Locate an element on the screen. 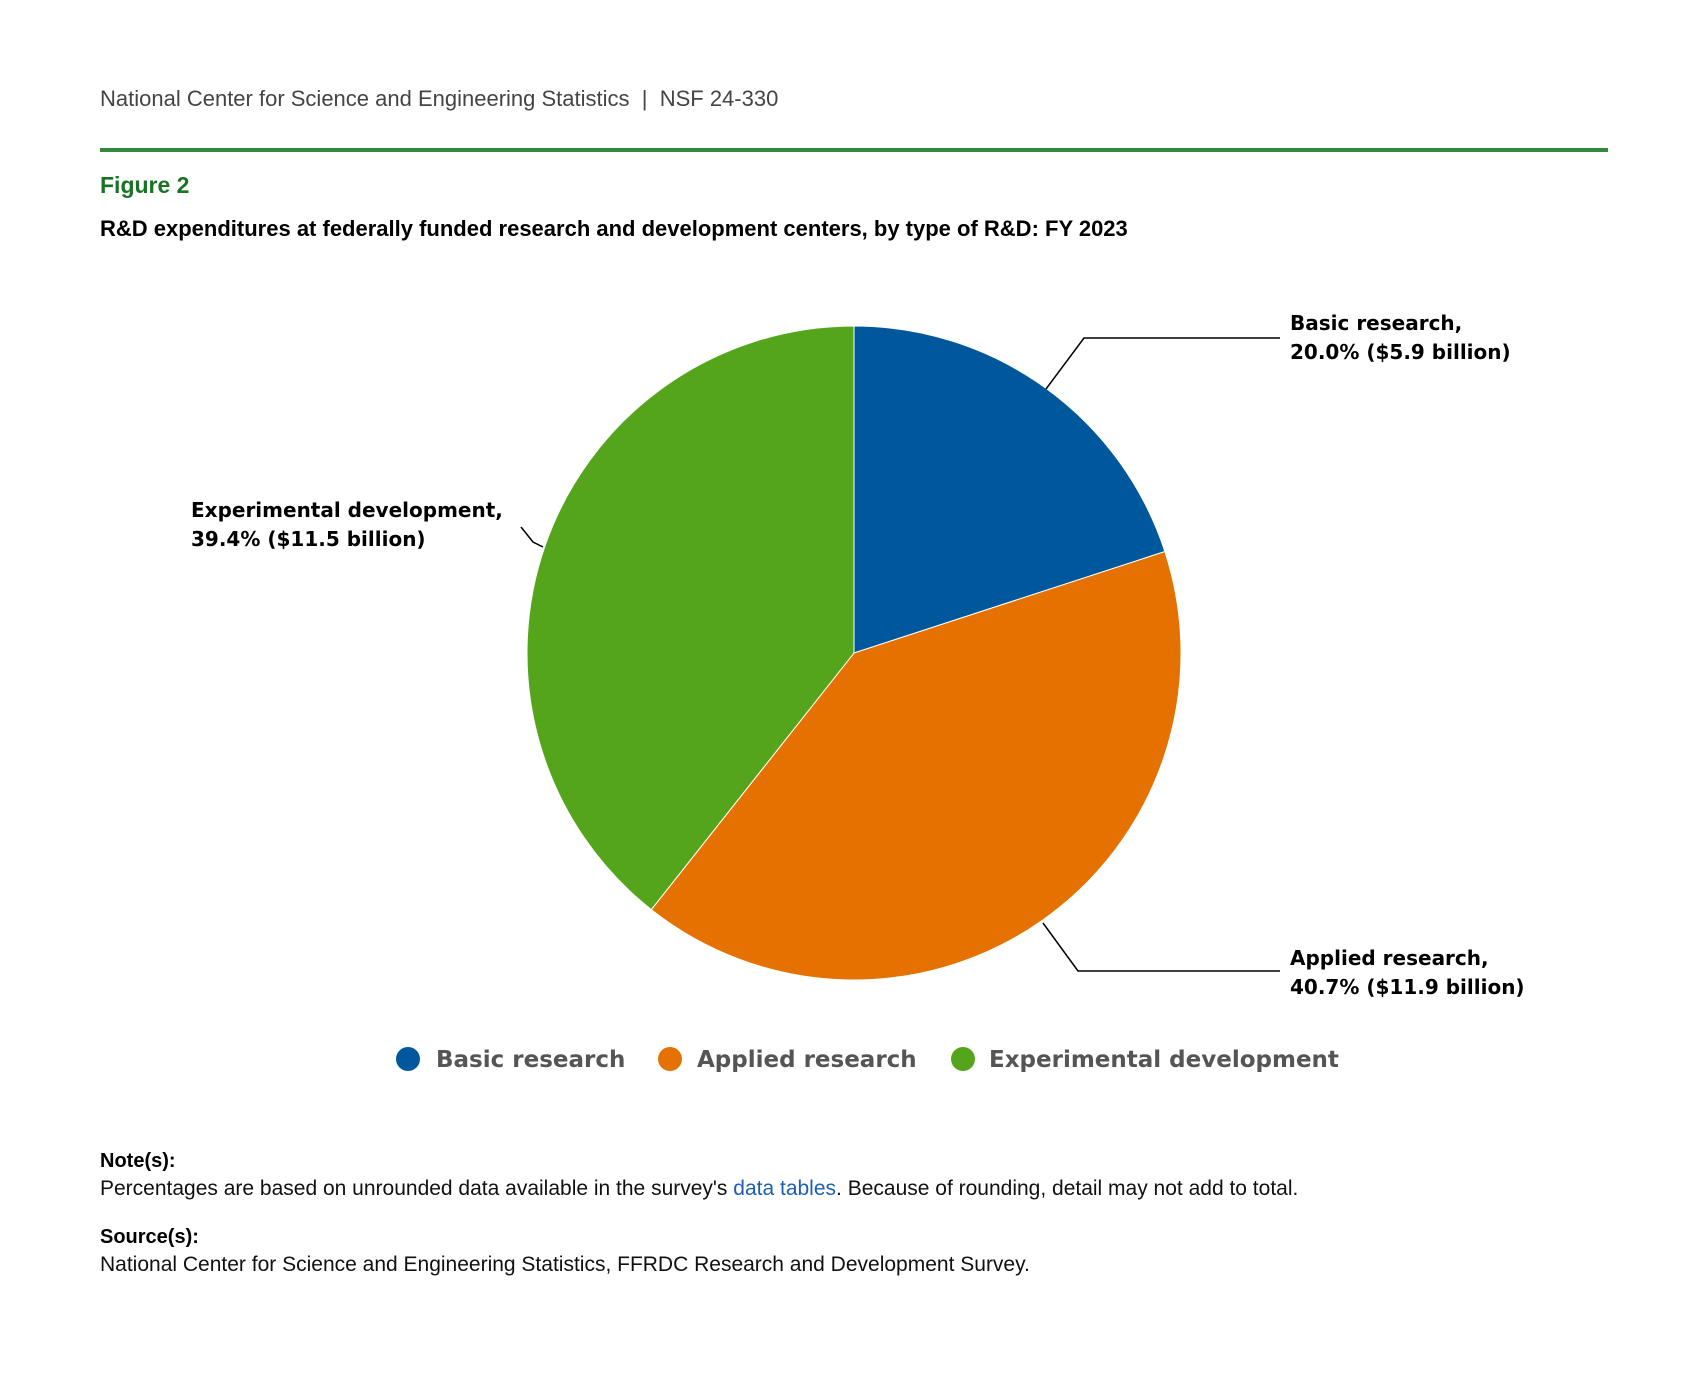  report-number: NSF 24-330 is located at coordinates (719, 98).